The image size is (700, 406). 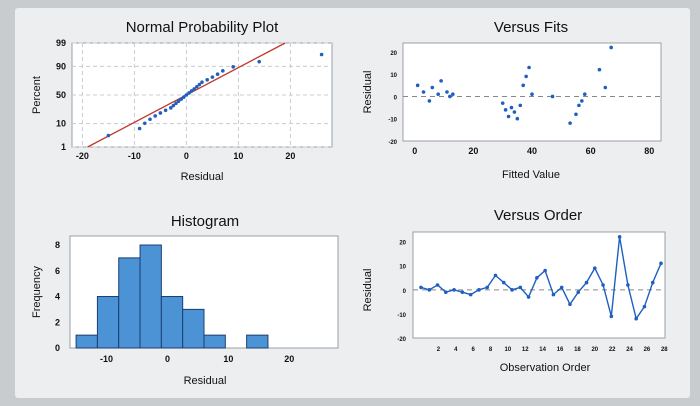 I want to click on order-x-tick: 8, so click(x=491, y=350).